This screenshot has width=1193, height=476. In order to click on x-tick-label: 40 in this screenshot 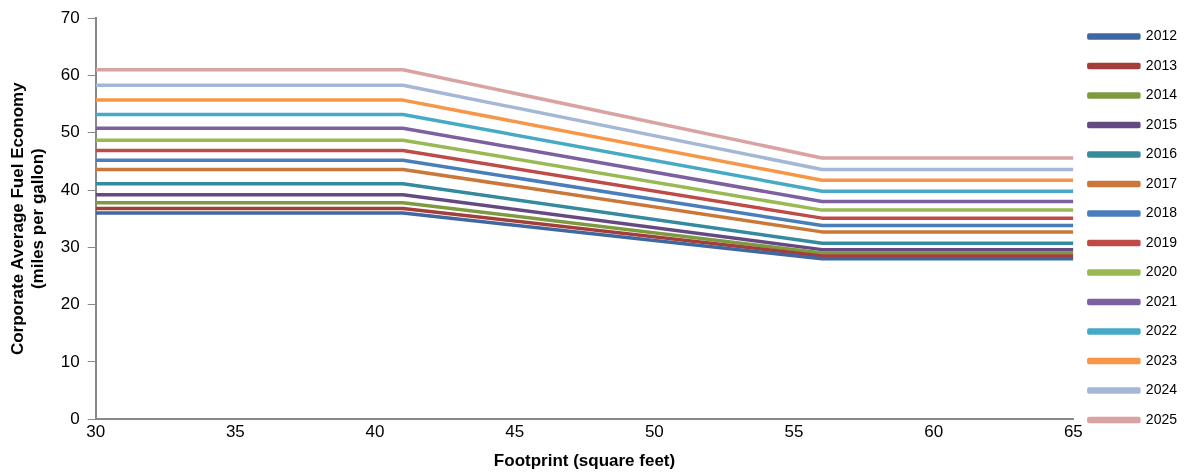, I will do `click(375, 432)`.